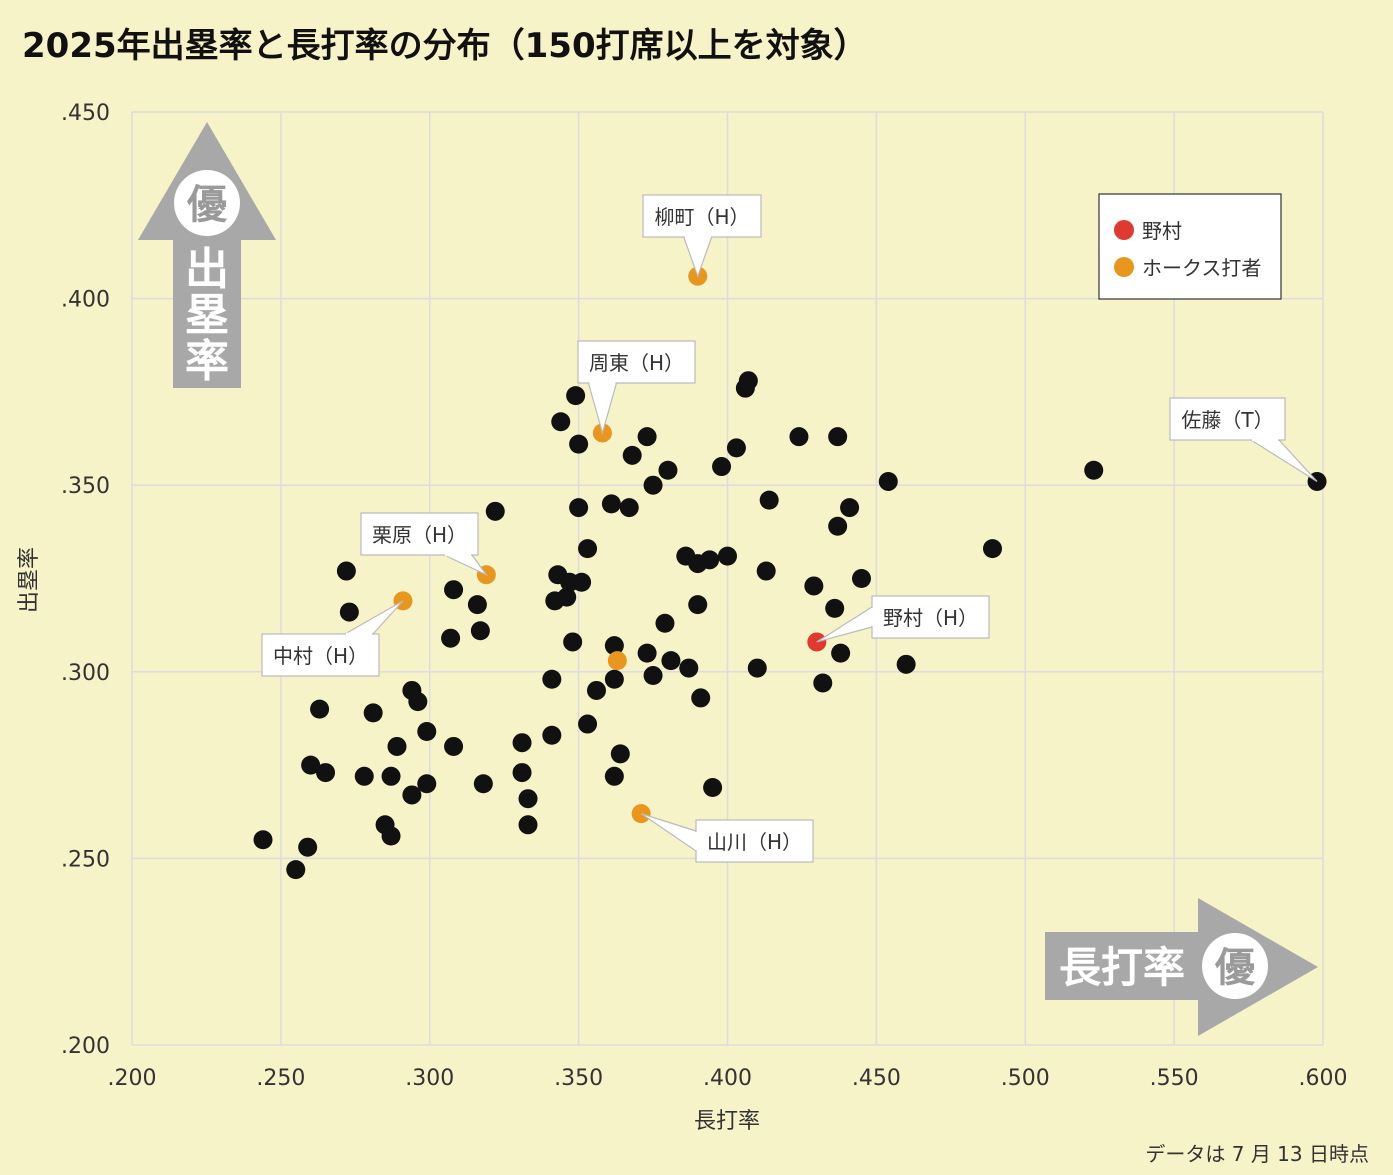  What do you see at coordinates (429, 1078) in the screenshot?
I see `x-tick-label: .300` at bounding box center [429, 1078].